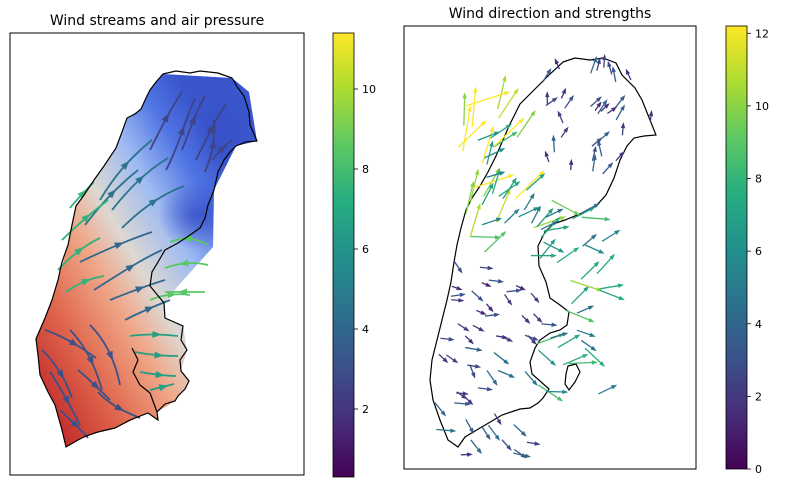  I want to click on colorbar-tick-label: 10, so click(762, 106).